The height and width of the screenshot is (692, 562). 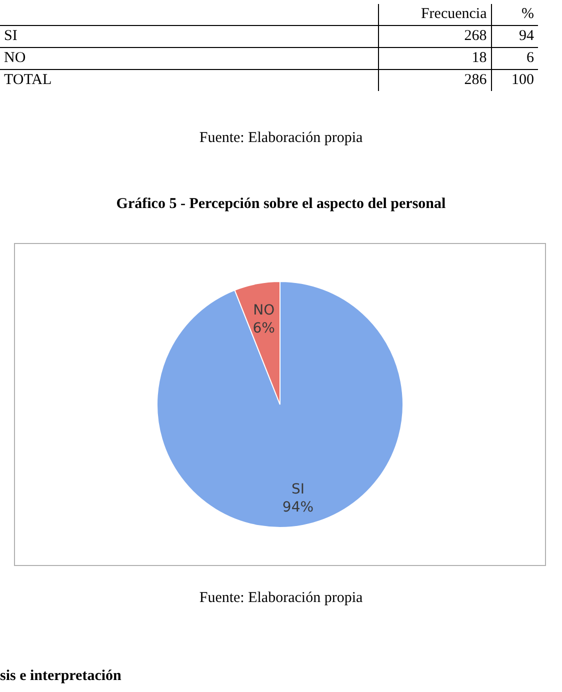 What do you see at coordinates (281, 204) in the screenshot?
I see `chart-title: Gráfico 5 - Percepción sobre el aspecto del personal` at bounding box center [281, 204].